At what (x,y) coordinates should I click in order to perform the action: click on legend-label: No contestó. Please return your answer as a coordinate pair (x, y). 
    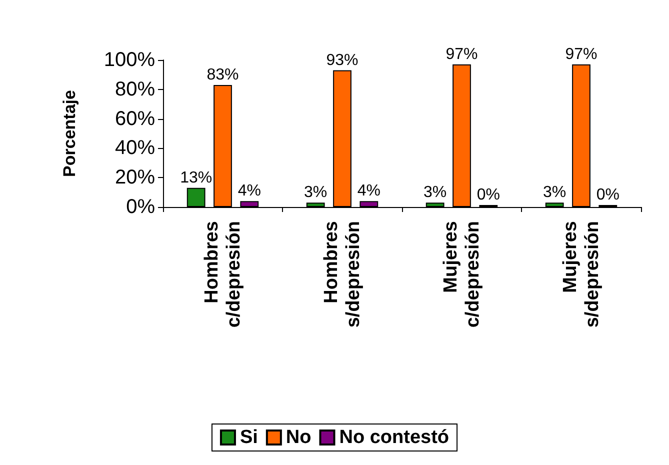
    Looking at the image, I should click on (394, 437).